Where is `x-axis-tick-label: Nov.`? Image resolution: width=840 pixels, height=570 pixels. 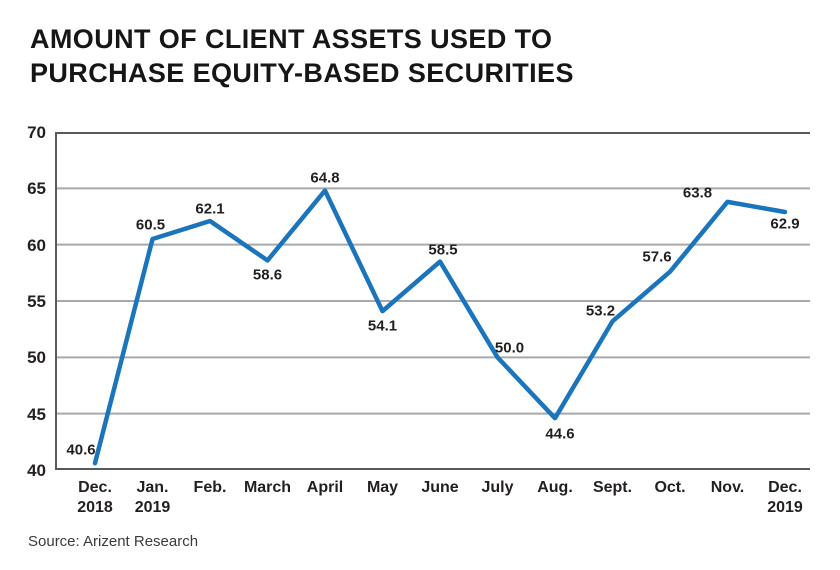
x-axis-tick-label: Nov. is located at coordinates (727, 487).